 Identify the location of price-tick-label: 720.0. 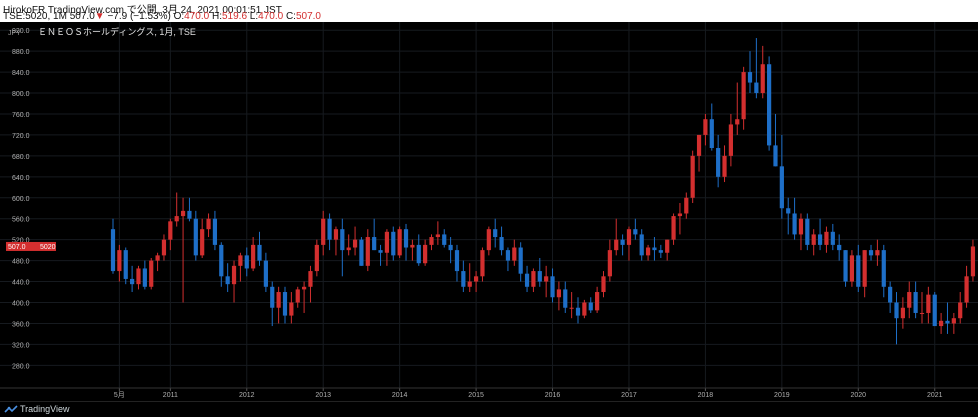
(21, 136).